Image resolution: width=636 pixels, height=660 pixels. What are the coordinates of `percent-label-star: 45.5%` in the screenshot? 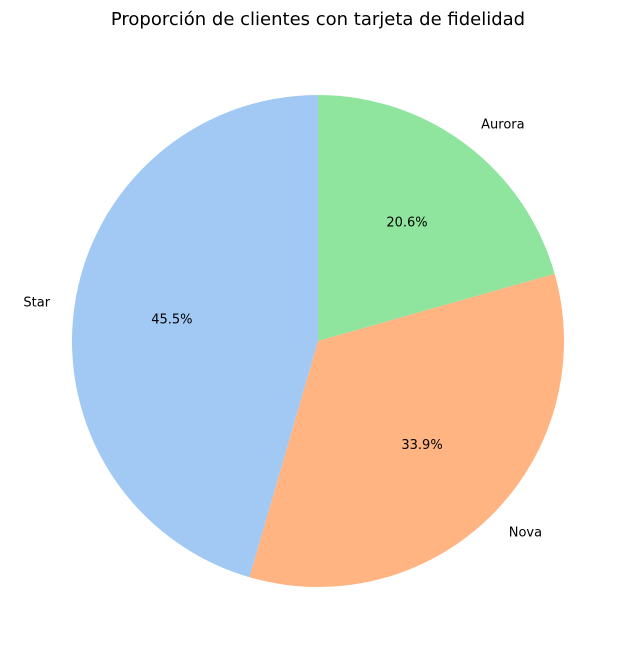 It's located at (171, 320).